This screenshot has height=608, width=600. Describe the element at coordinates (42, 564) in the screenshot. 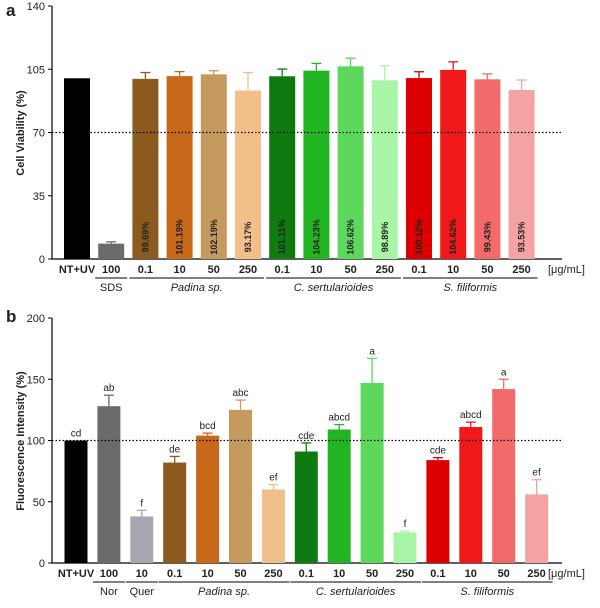

I see `panel-b-ytick-label: 0` at that location.